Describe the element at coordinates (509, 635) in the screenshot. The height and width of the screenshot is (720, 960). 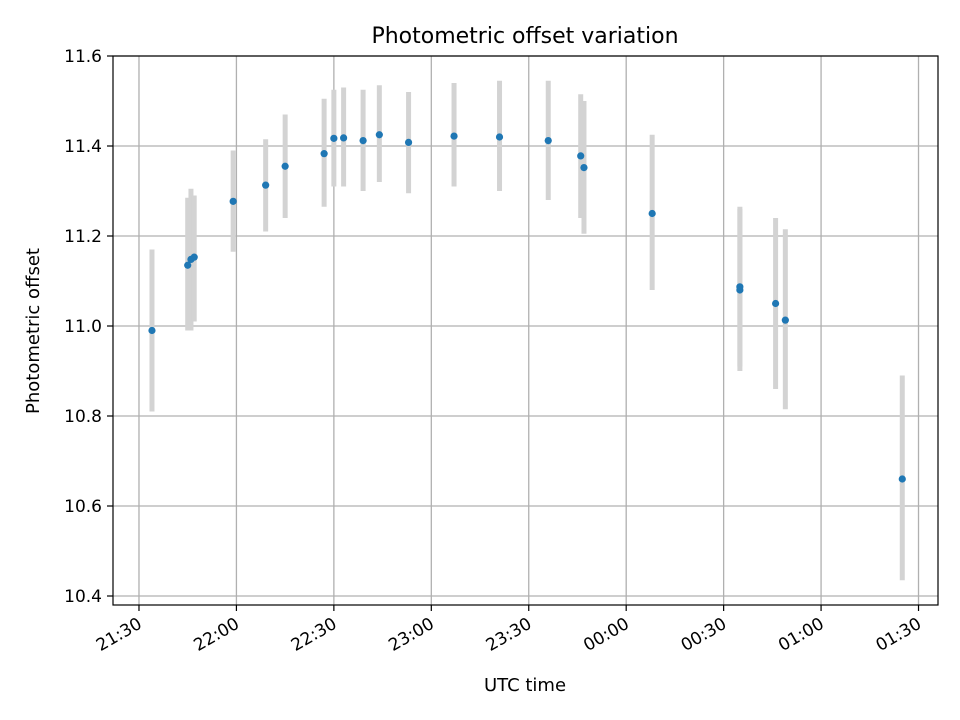
I see `x-tick-label: 23:30` at that location.